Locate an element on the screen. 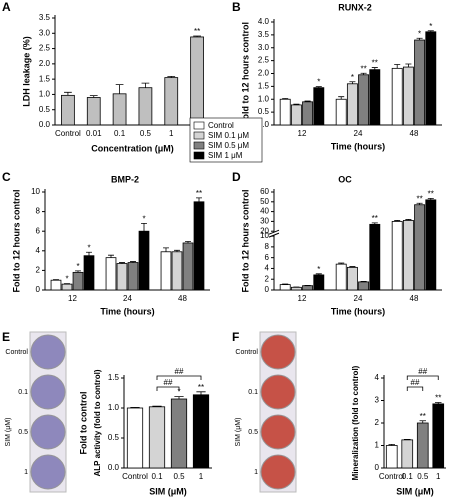 This screenshot has height=500, width=449. well-label: Control is located at coordinates (246, 352).